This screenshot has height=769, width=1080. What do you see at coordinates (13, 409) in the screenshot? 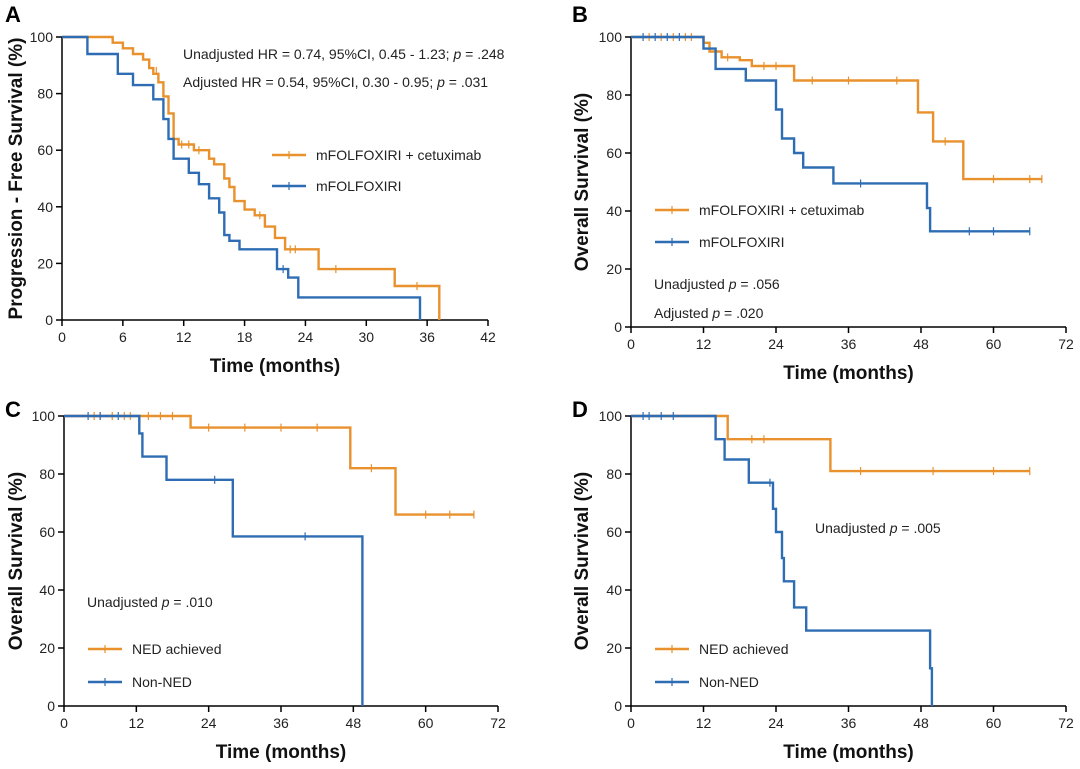
I see `panel-letter: C` at bounding box center [13, 409].